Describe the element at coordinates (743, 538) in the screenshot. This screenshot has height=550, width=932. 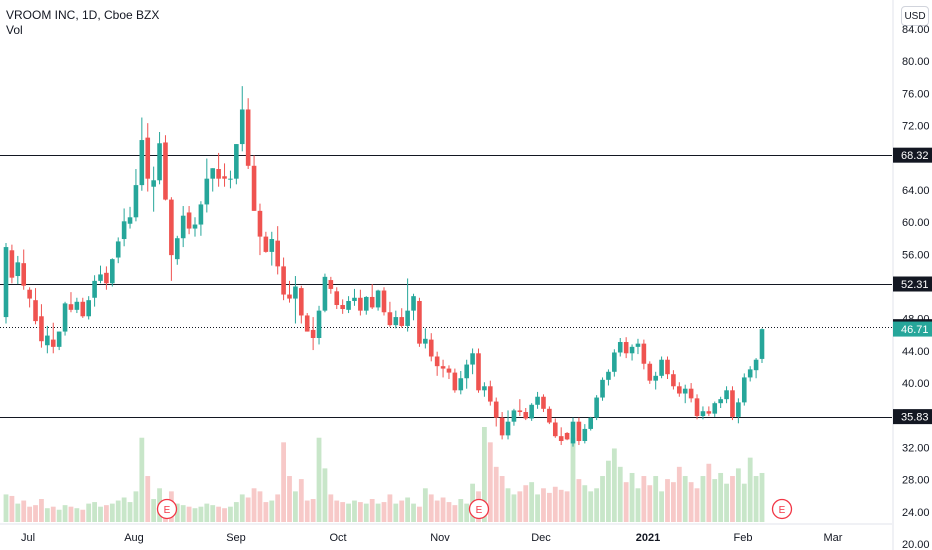
I see `time-tick-label: Feb` at that location.